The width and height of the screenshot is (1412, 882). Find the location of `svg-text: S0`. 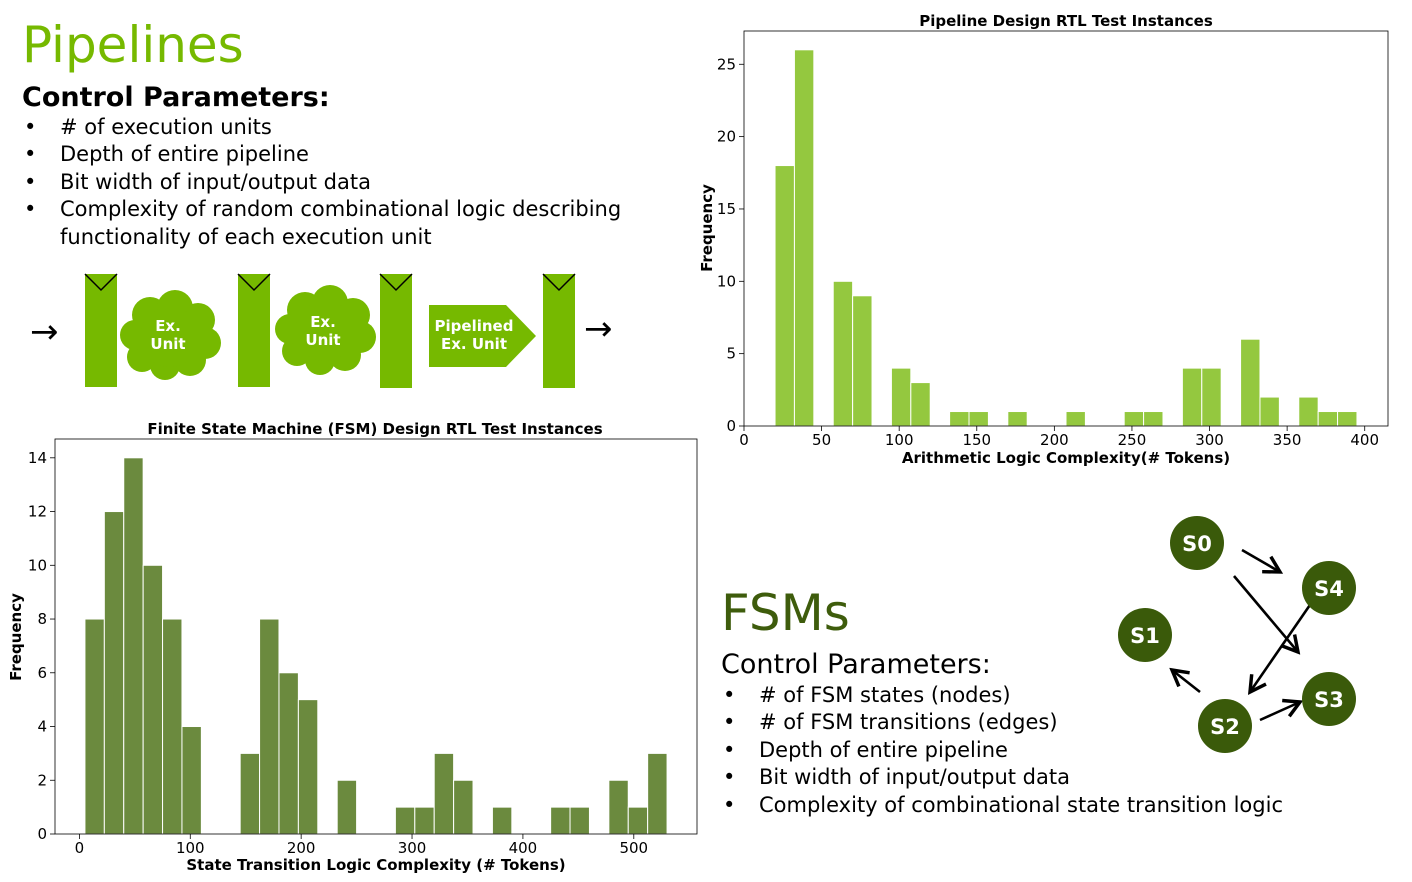

svg-text: S0 is located at coordinates (1197, 544).